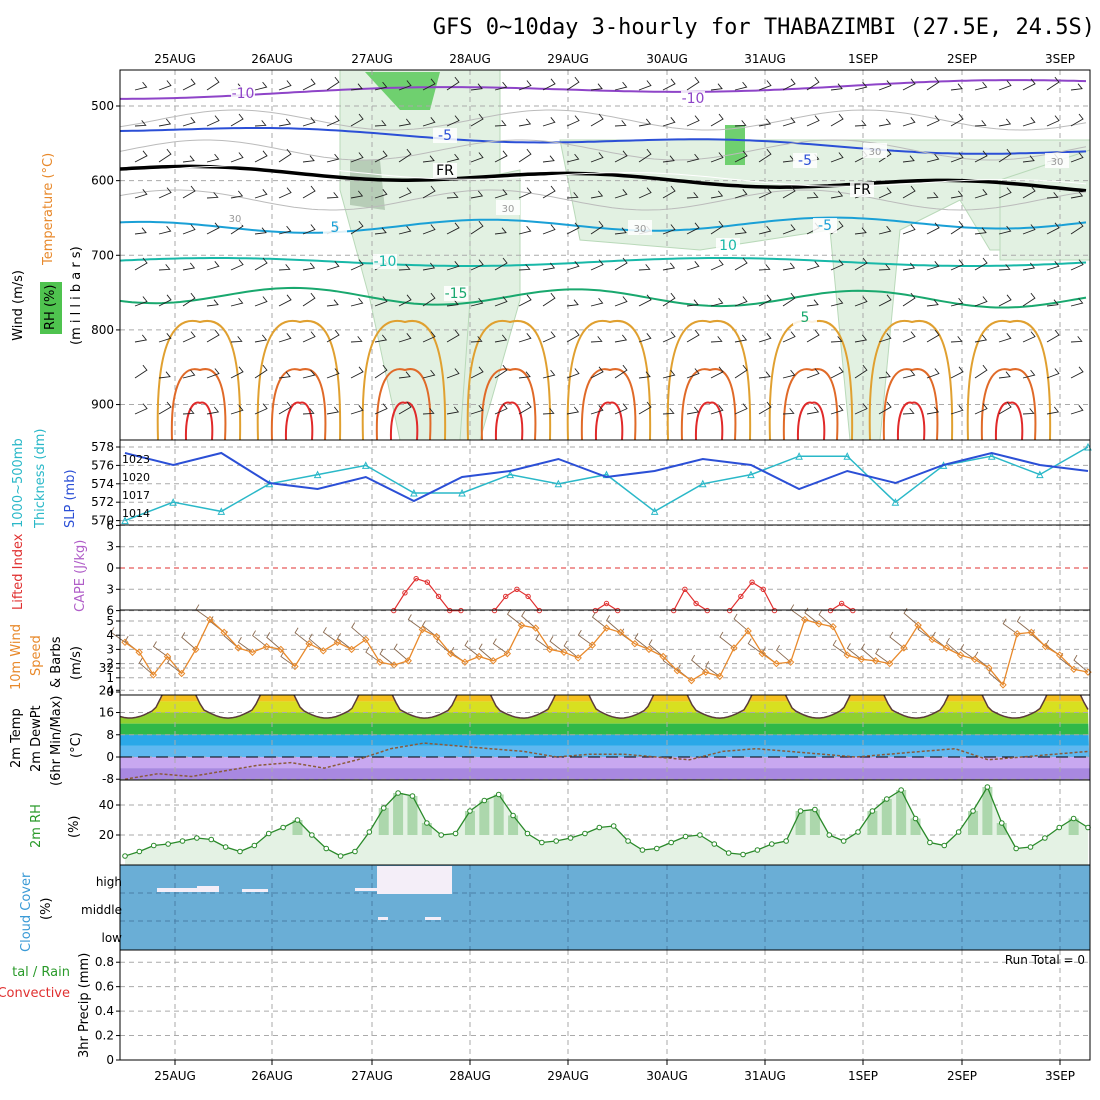 Image resolution: width=1100 pixels, height=1100 pixels. What do you see at coordinates (110, 568) in the screenshot?
I see `li-tick-2: 0` at bounding box center [110, 568].